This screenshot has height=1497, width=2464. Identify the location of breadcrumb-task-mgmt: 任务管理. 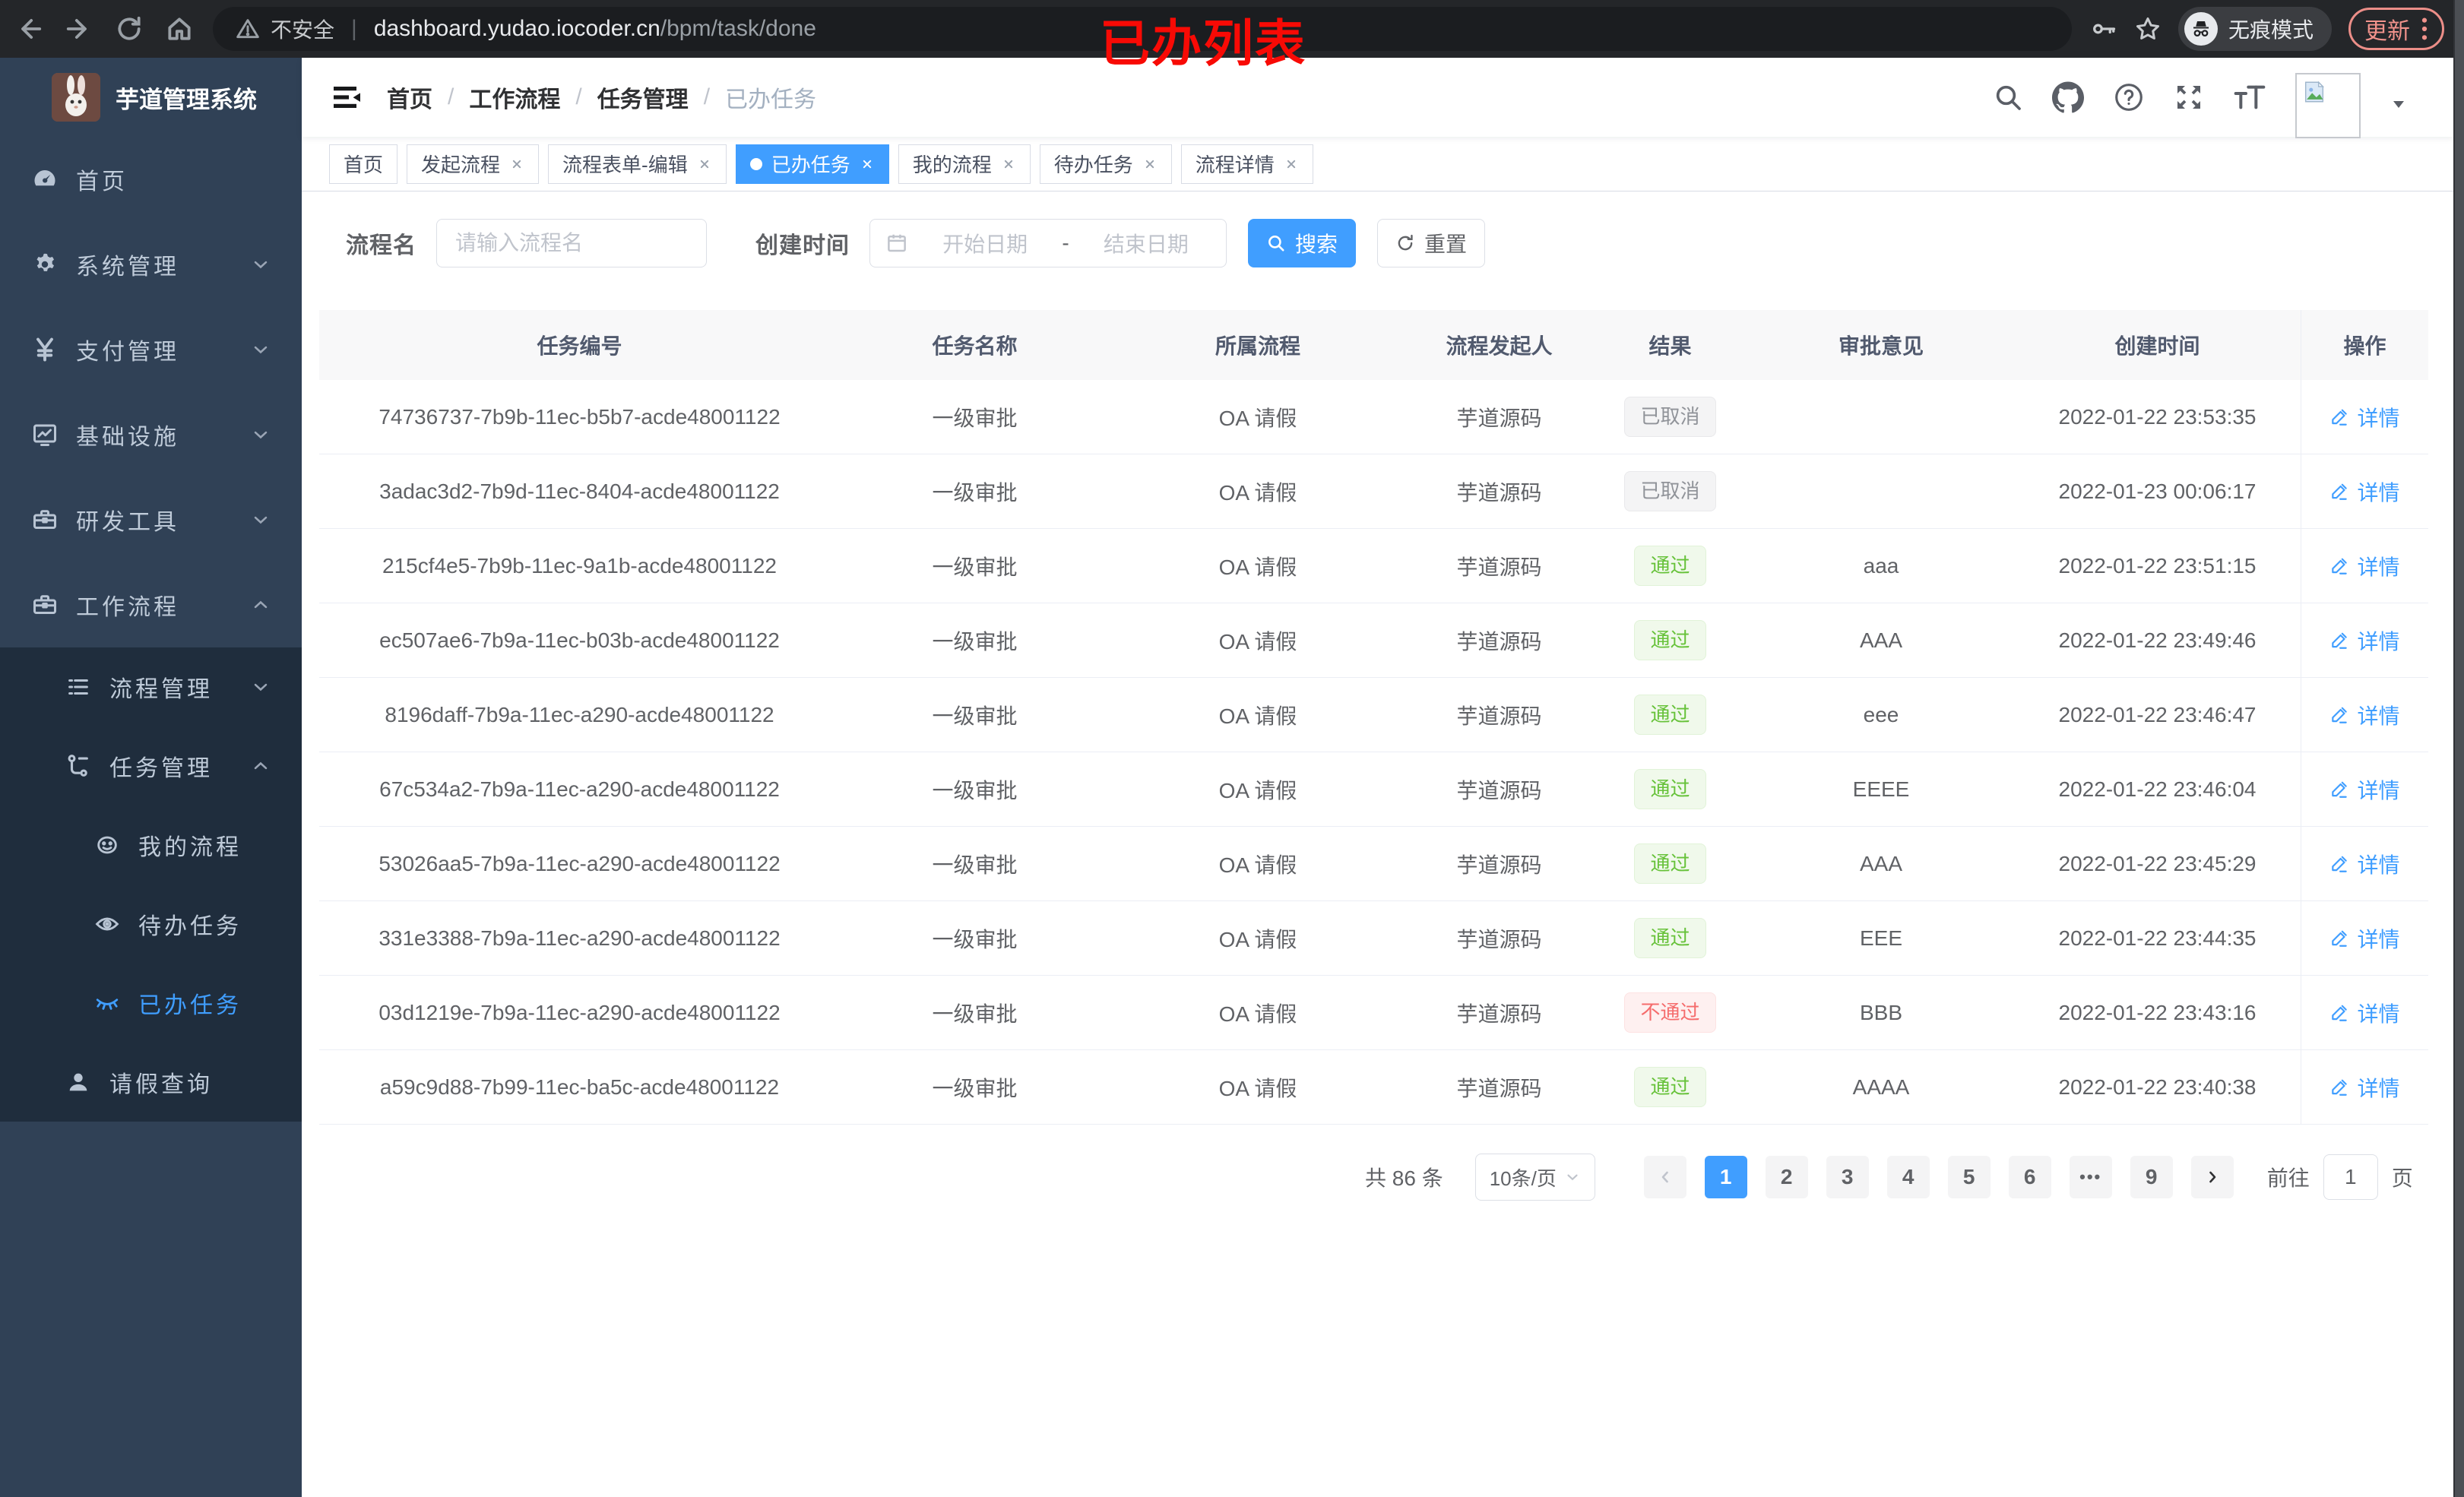
(643, 99).